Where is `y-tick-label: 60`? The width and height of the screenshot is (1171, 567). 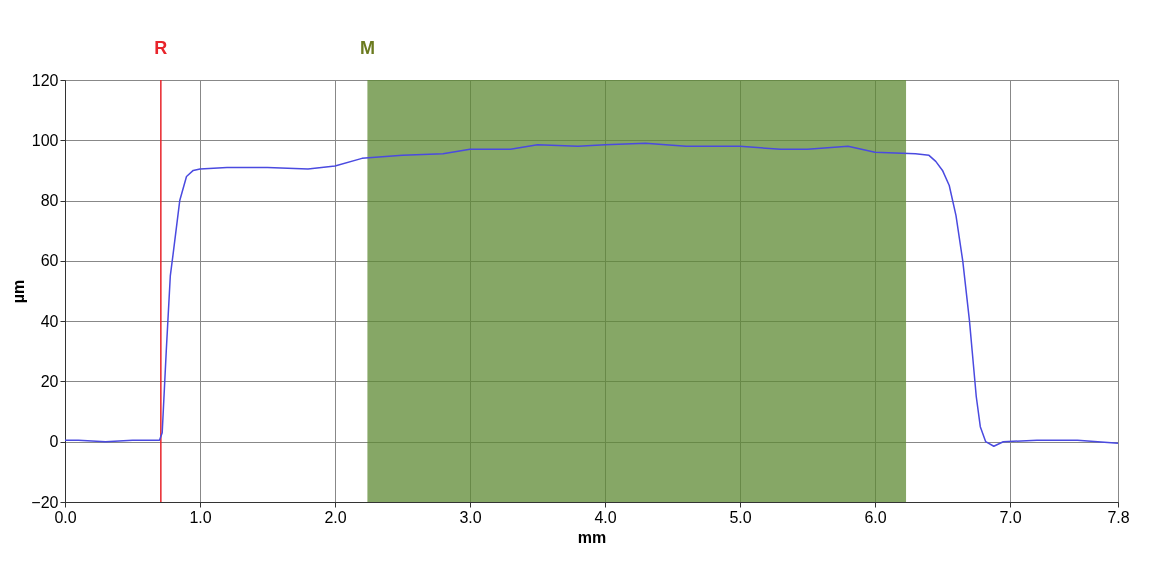
y-tick-label: 60 is located at coordinates (49, 261).